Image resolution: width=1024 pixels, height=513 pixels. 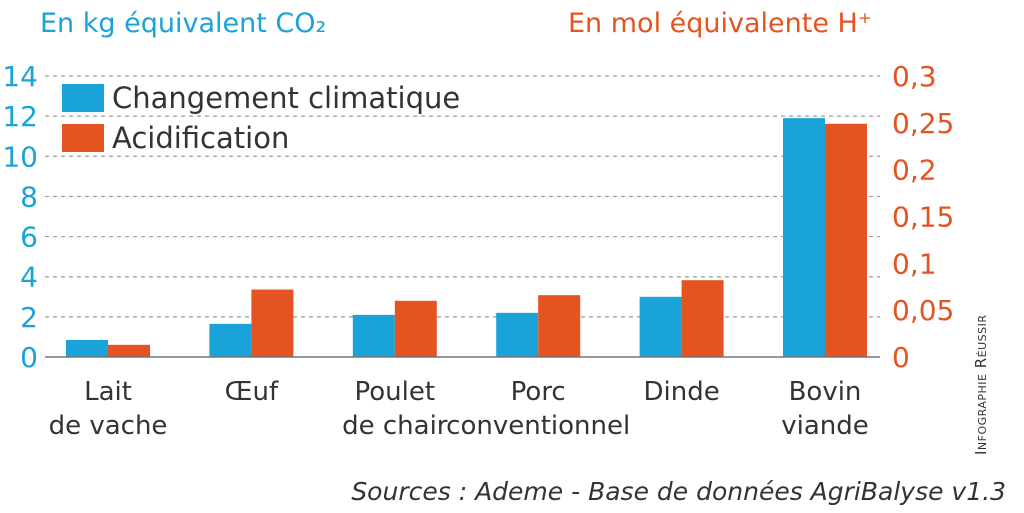 I want to click on left-tick-label: 12, so click(x=20, y=116).